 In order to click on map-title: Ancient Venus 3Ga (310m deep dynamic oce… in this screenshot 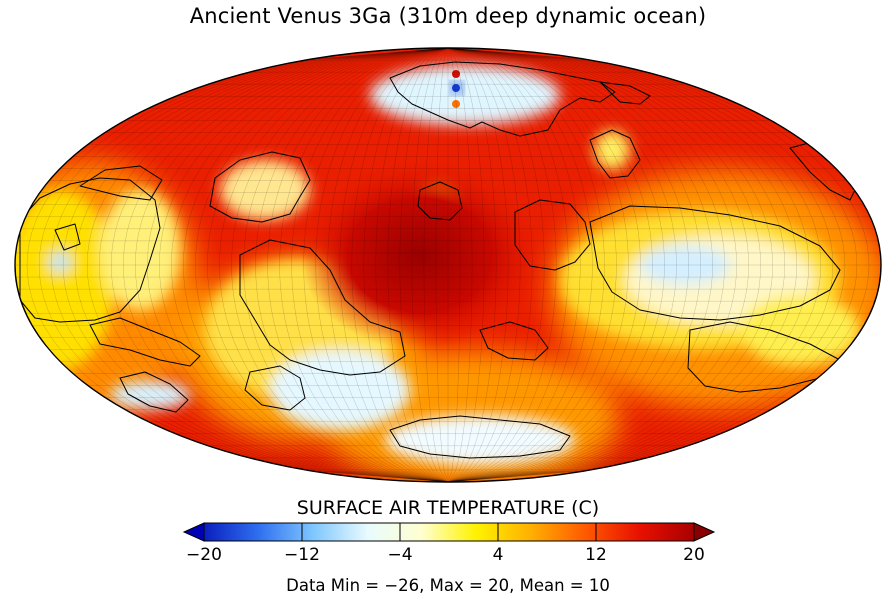, I will do `click(448, 16)`.